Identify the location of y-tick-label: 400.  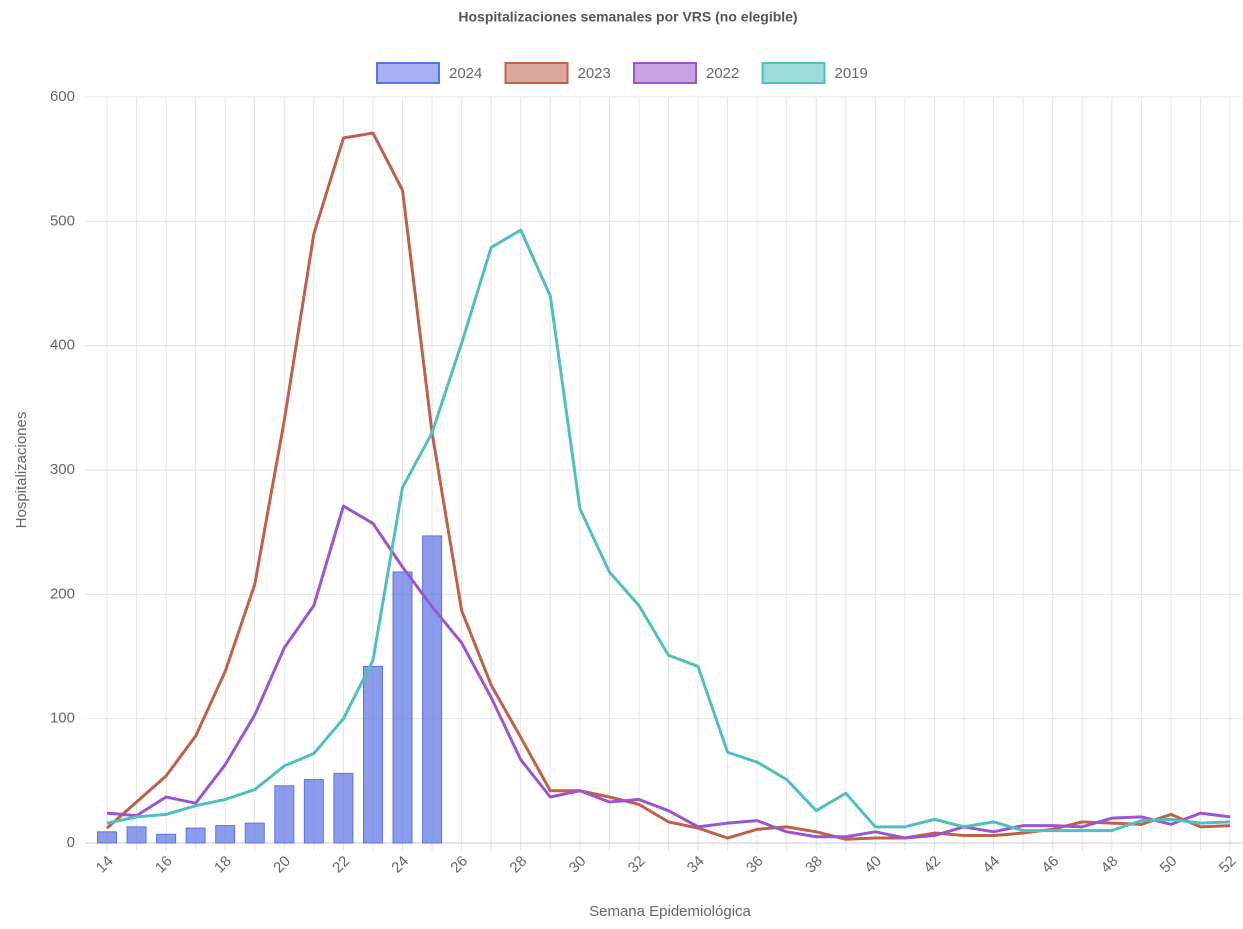
(62, 345).